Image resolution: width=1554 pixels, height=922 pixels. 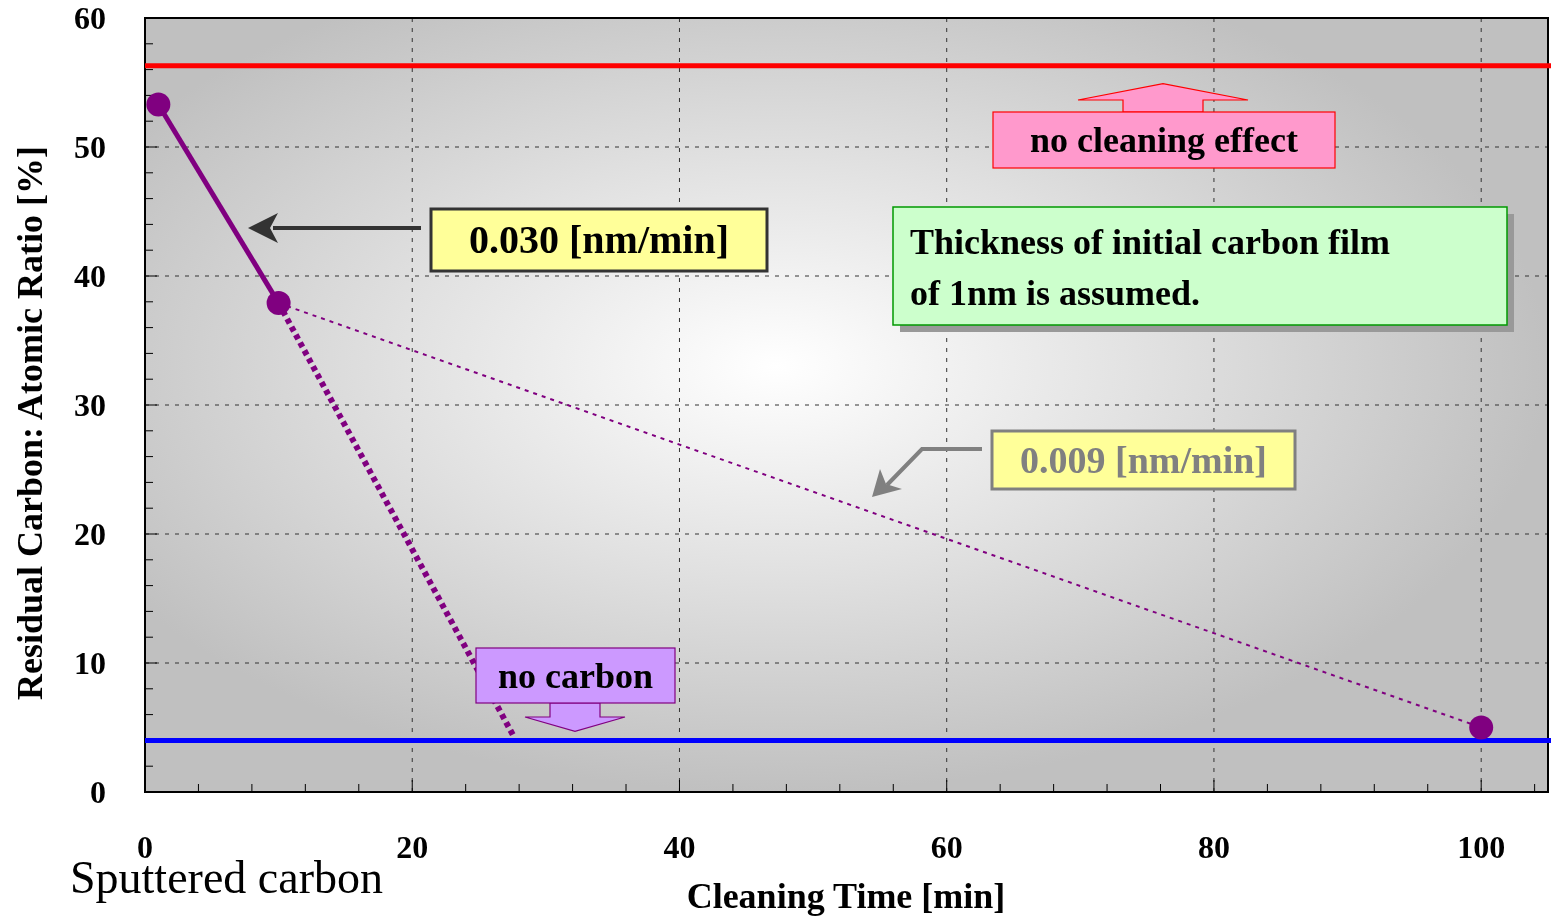 I want to click on y-tick-label: 60, so click(x=90, y=18).